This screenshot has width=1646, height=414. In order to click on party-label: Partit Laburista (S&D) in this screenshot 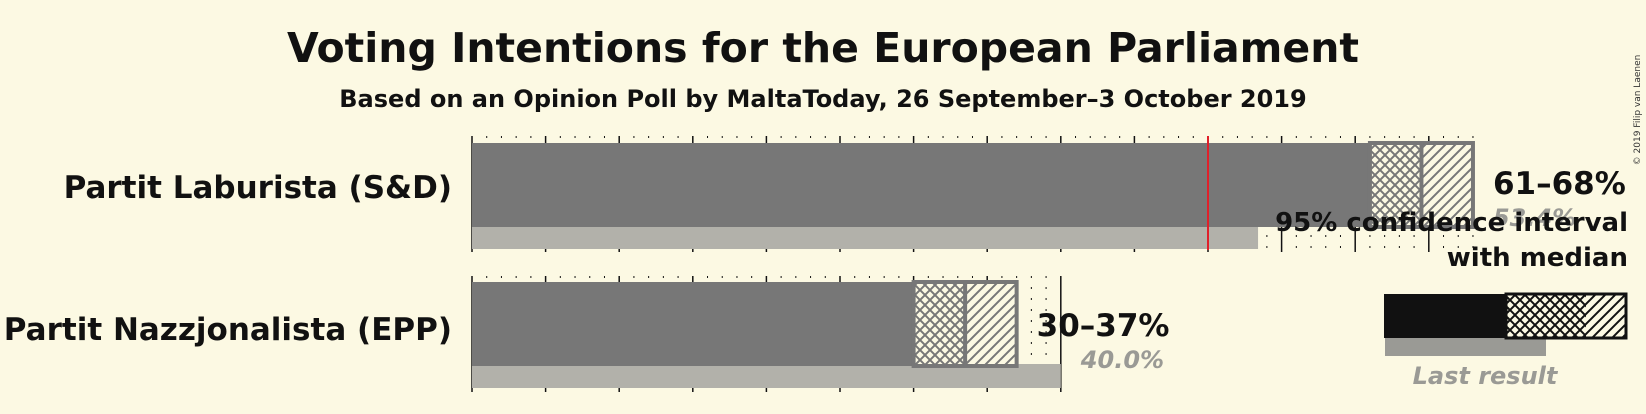, I will do `click(258, 188)`.